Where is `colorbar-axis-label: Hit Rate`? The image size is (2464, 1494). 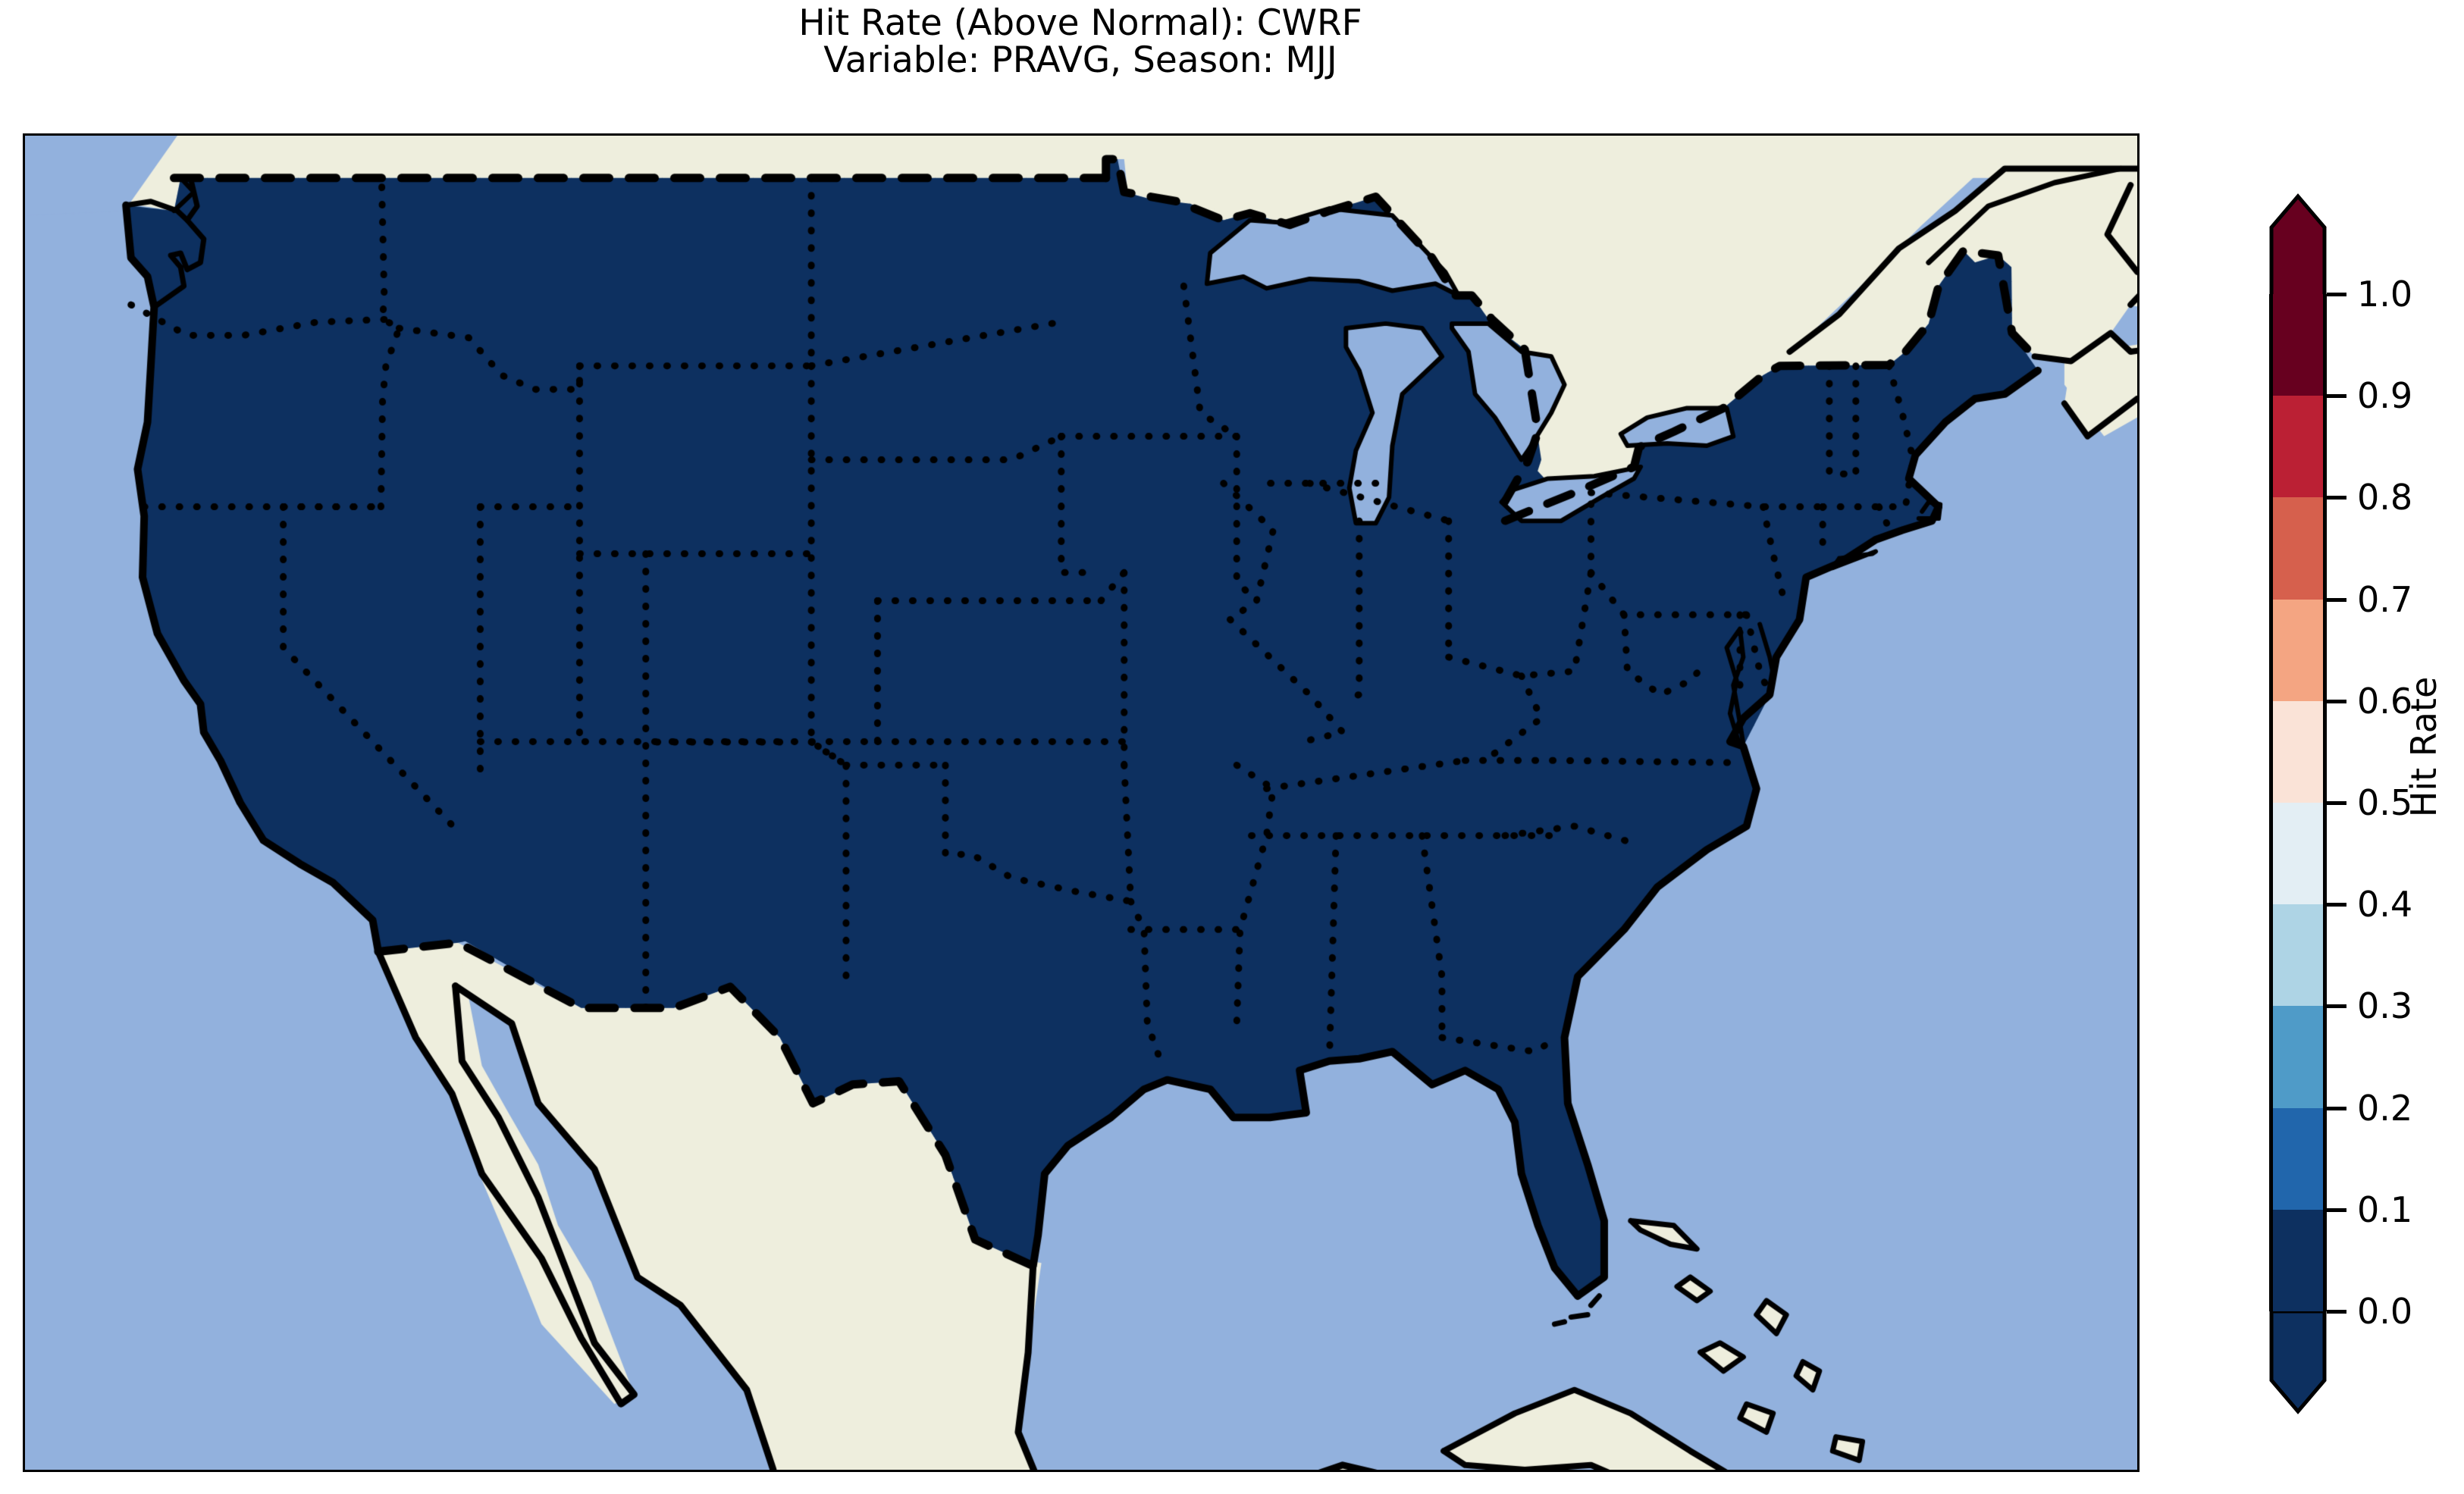 colorbar-axis-label: Hit Rate is located at coordinates (2424, 747).